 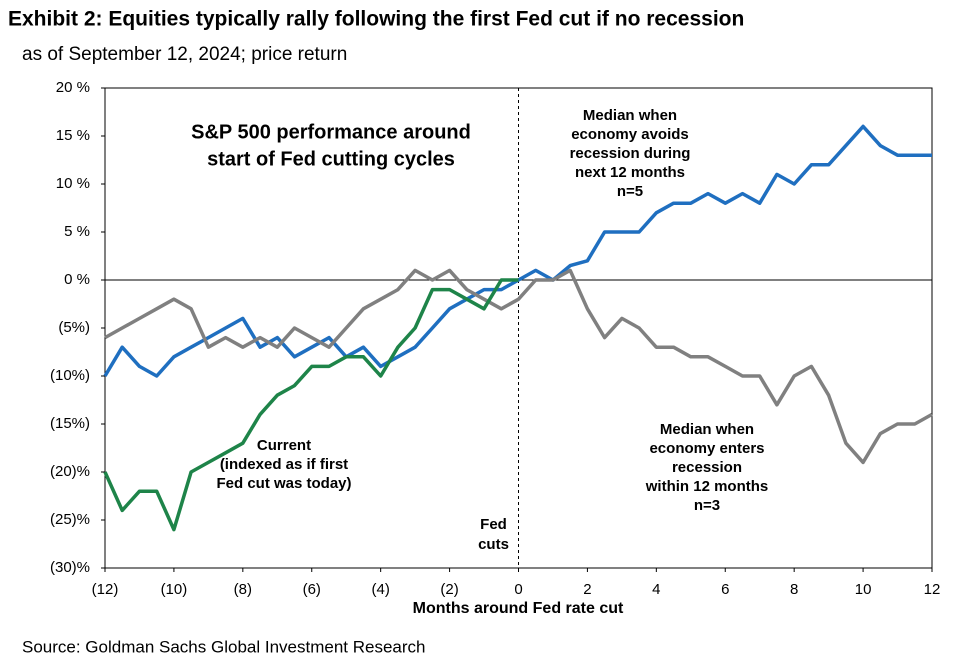 What do you see at coordinates (73, 135) in the screenshot?
I see `y-tick-label: 15 %` at bounding box center [73, 135].